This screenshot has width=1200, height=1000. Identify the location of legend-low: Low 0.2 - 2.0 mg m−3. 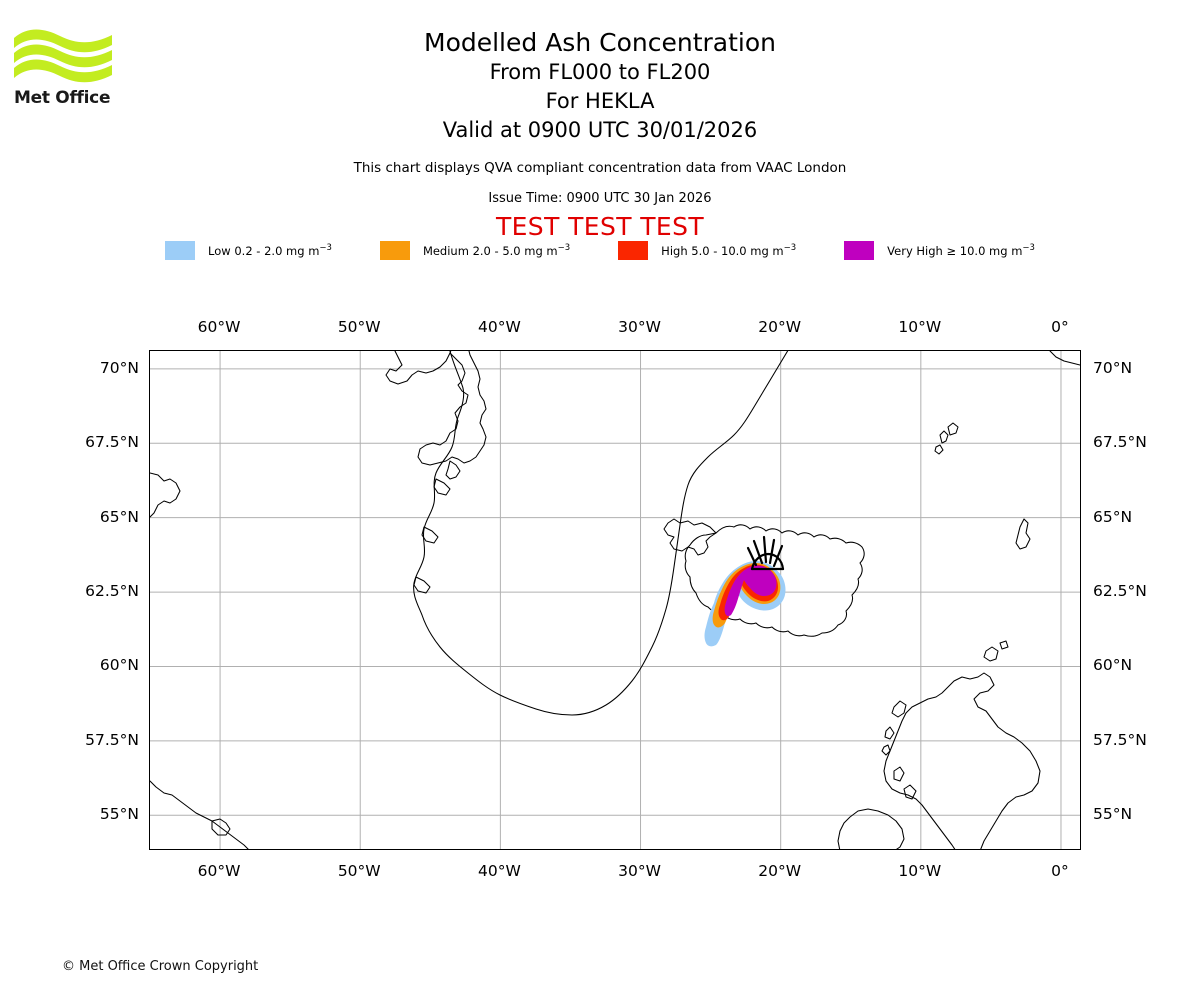
(248, 250).